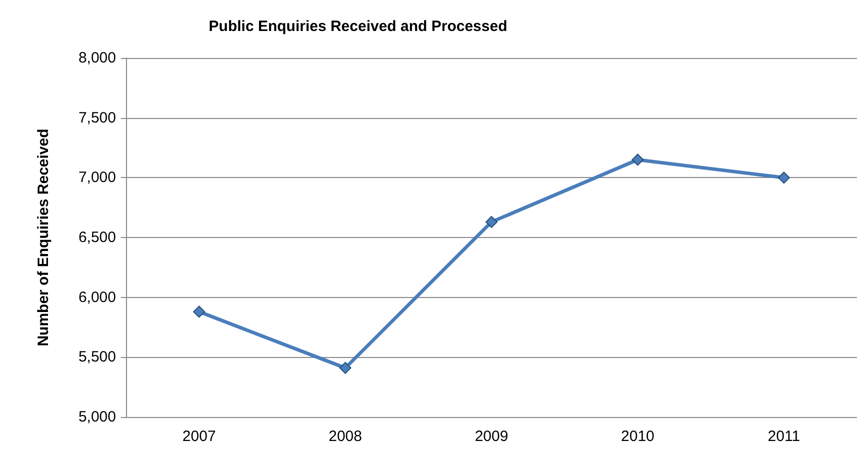 Image resolution: width=865 pixels, height=463 pixels. Describe the element at coordinates (784, 436) in the screenshot. I see `x-tick-label: 2011` at that location.